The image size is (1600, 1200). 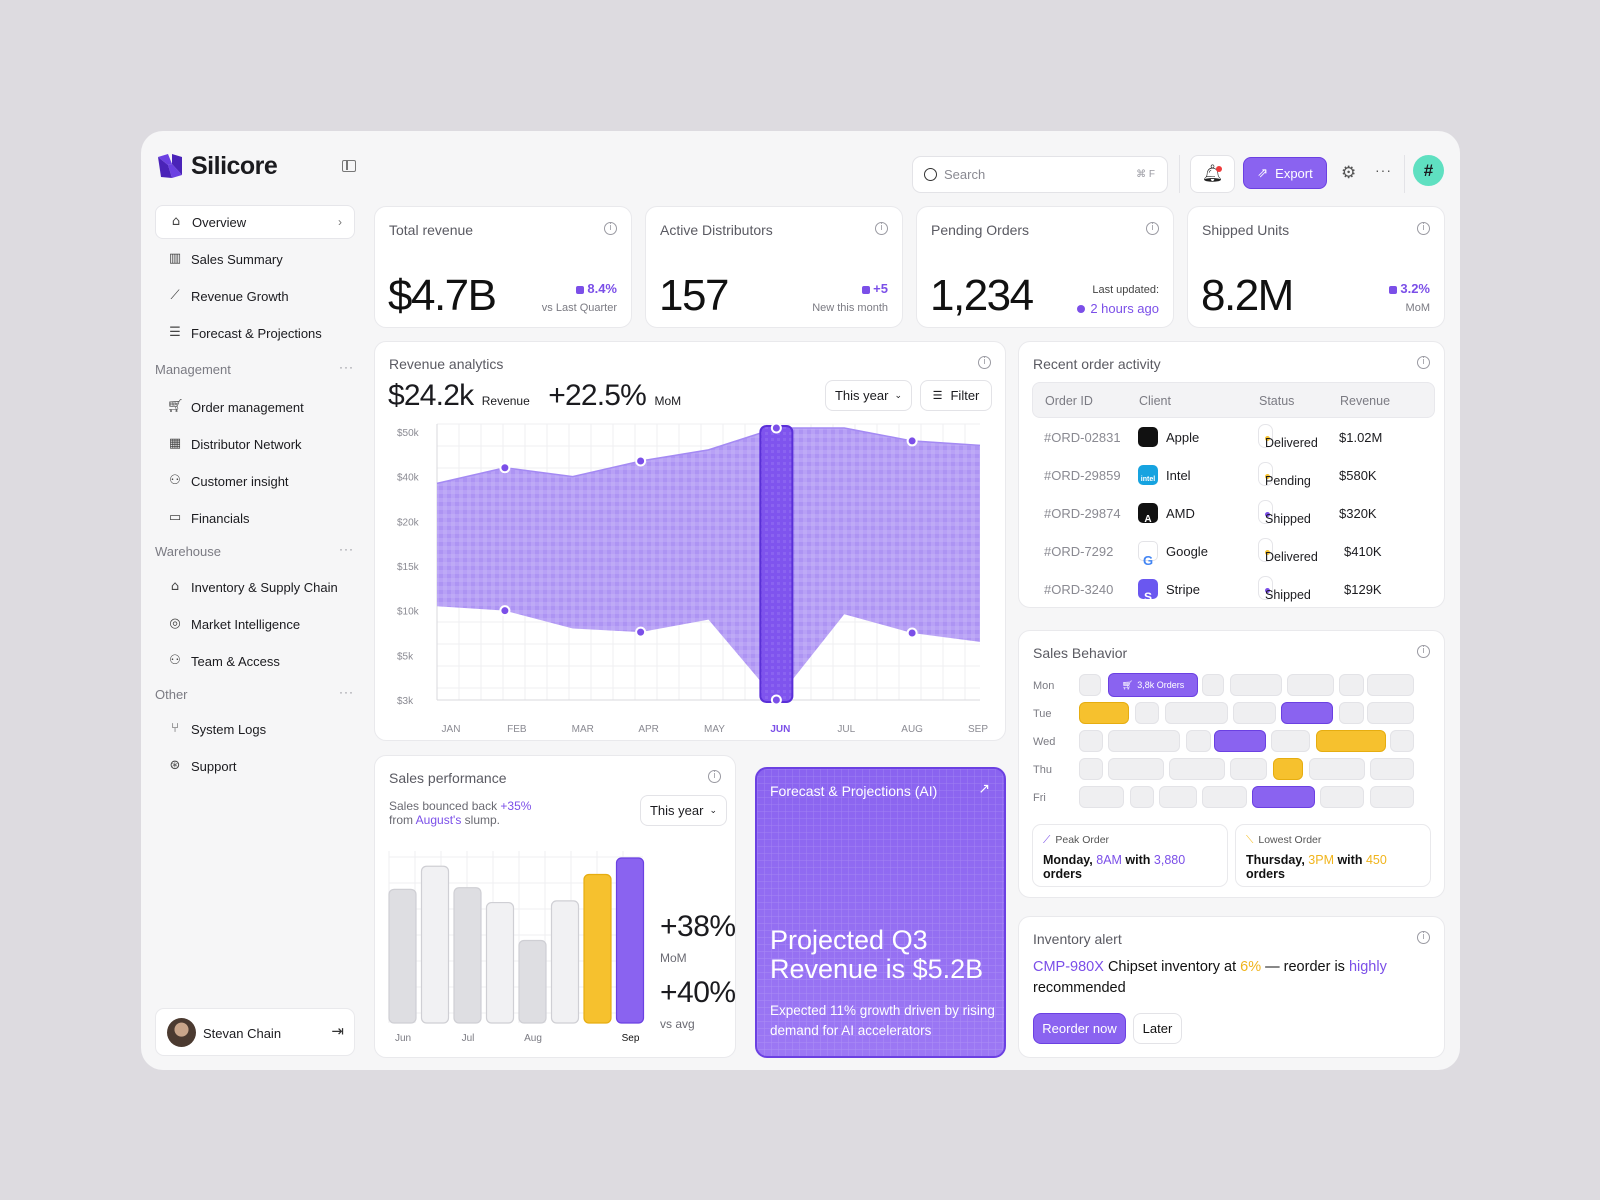 What do you see at coordinates (405, 701) in the screenshot?
I see `y-tick-label: $3k` at bounding box center [405, 701].